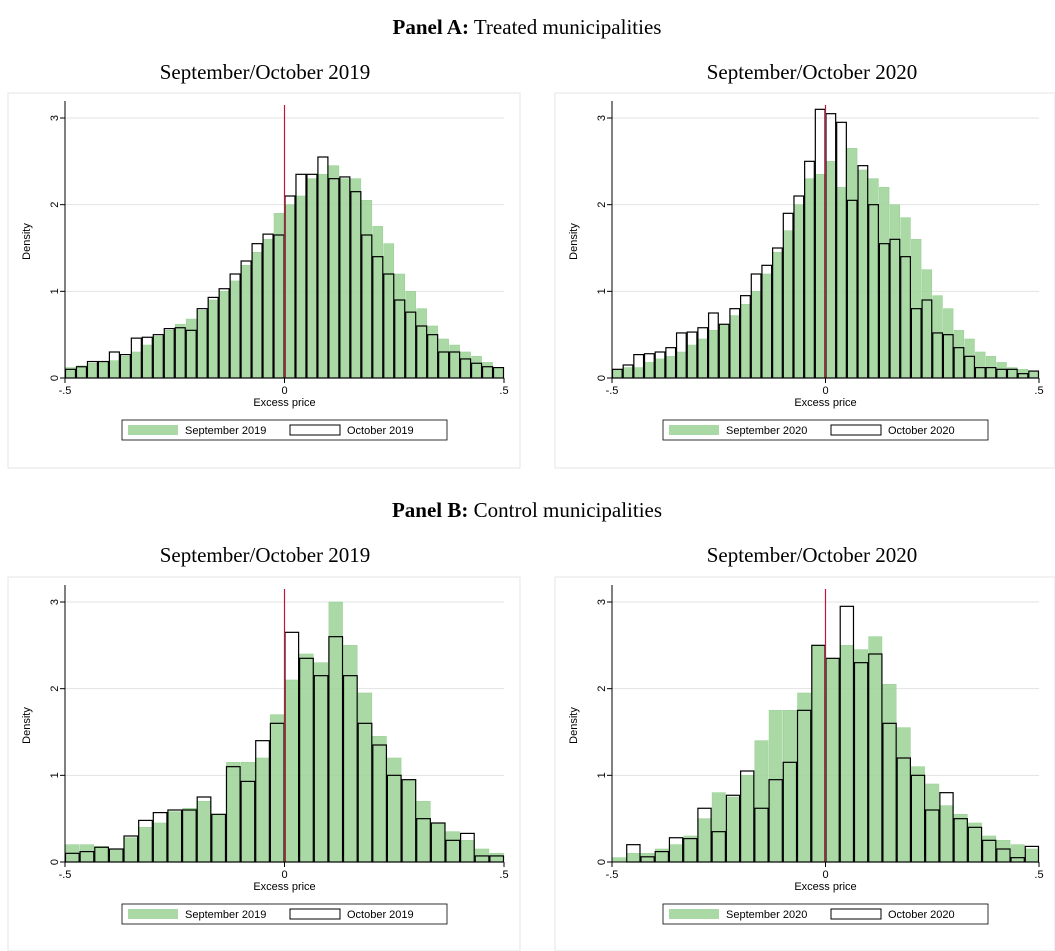 This screenshot has width=1055, height=951. Describe the element at coordinates (527, 27) in the screenshot. I see `panel-heading: Panel A: Treated municipalities` at that location.